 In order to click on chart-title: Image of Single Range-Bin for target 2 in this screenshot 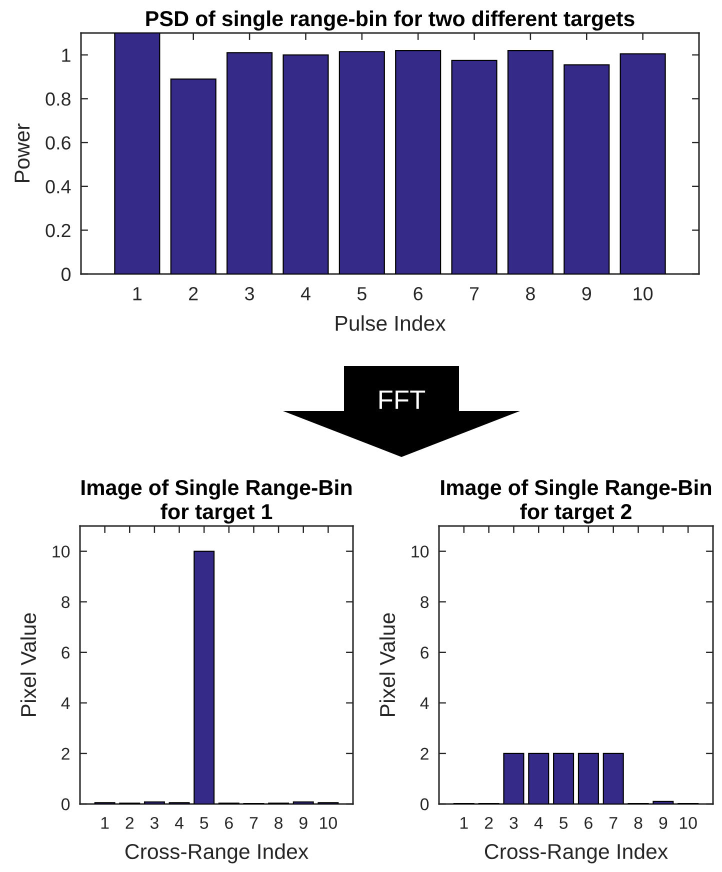, I will do `click(576, 501)`.